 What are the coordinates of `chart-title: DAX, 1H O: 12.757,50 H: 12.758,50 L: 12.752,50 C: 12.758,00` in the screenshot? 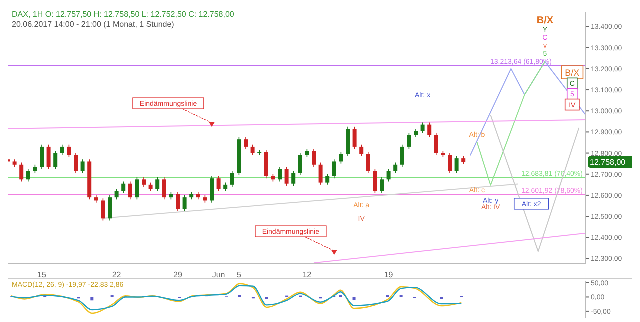 It's located at (123, 15).